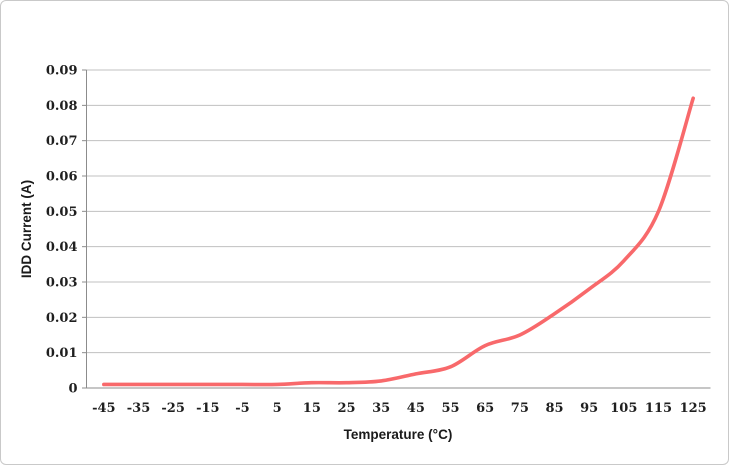  What do you see at coordinates (589, 408) in the screenshot?
I see `x-tick-label: 95` at bounding box center [589, 408].